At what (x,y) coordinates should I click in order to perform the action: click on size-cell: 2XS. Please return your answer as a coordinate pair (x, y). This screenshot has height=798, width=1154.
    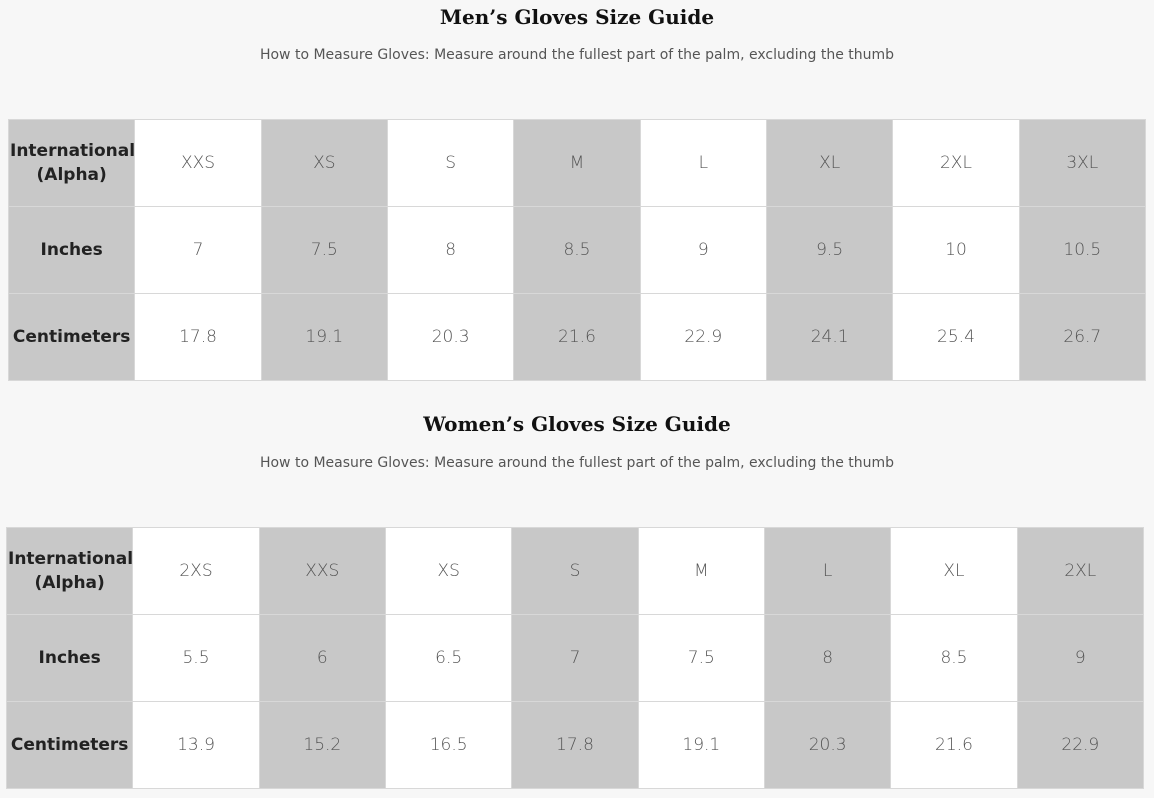
    Looking at the image, I should click on (196, 571).